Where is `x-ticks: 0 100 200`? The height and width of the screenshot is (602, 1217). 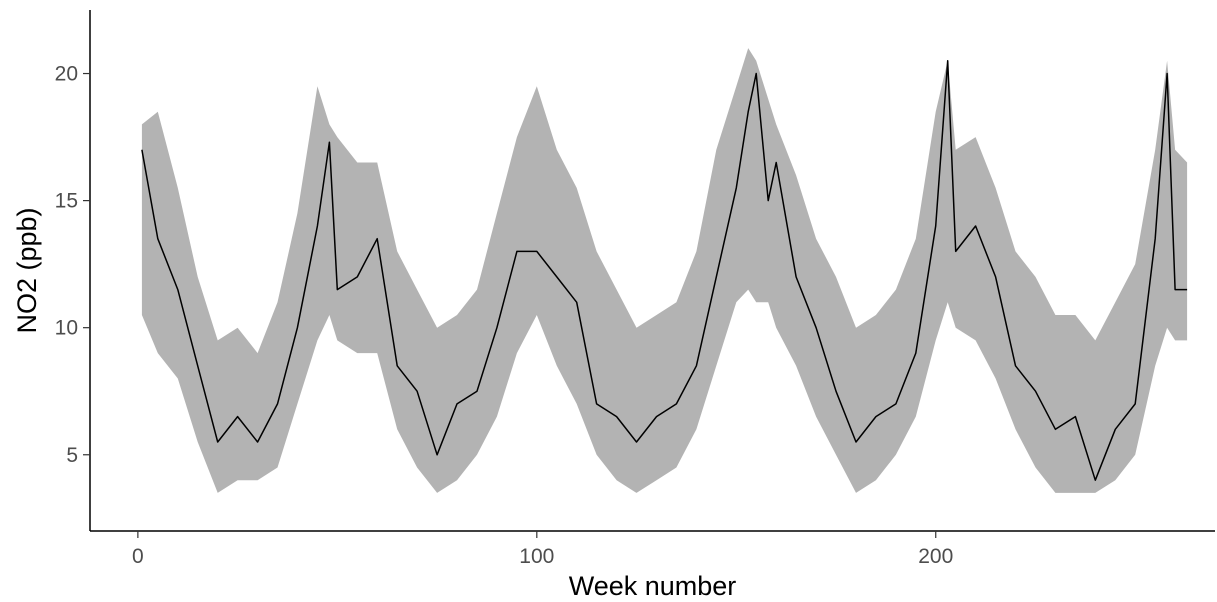
x-ticks: 0 100 200 is located at coordinates (542, 549).